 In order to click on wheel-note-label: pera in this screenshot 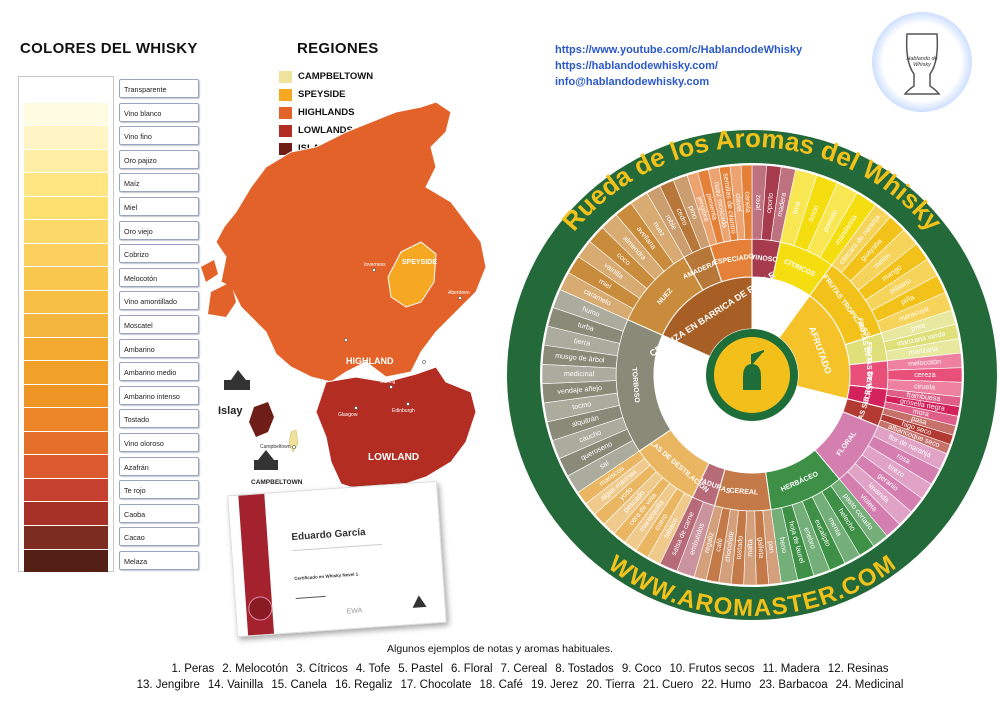, I will do `click(918, 326)`.